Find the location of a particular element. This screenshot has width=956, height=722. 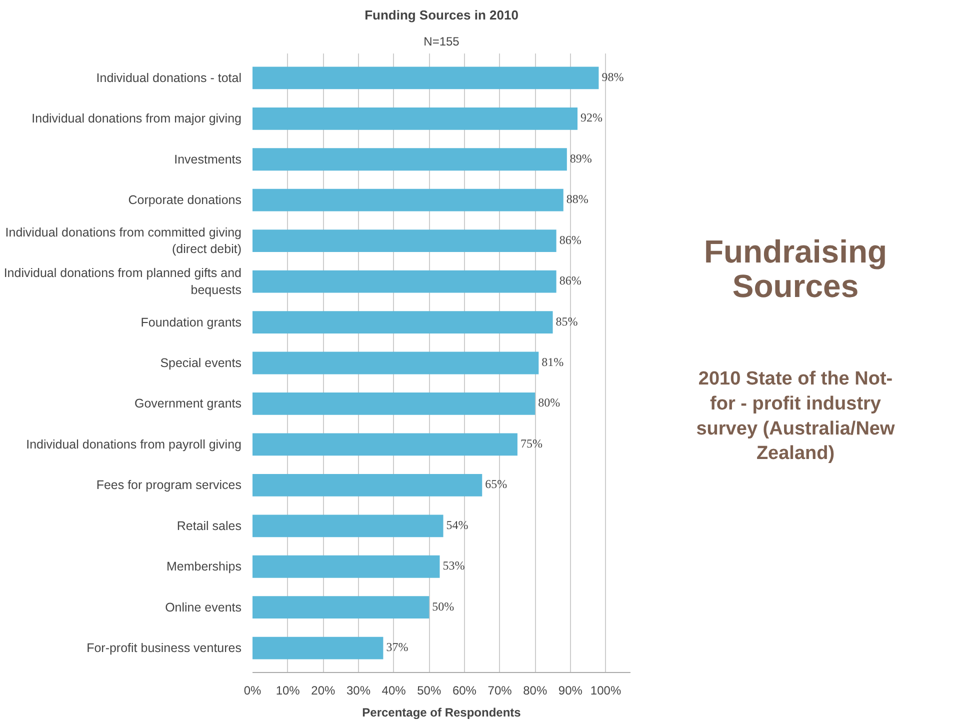

data-label: 98% is located at coordinates (613, 77).